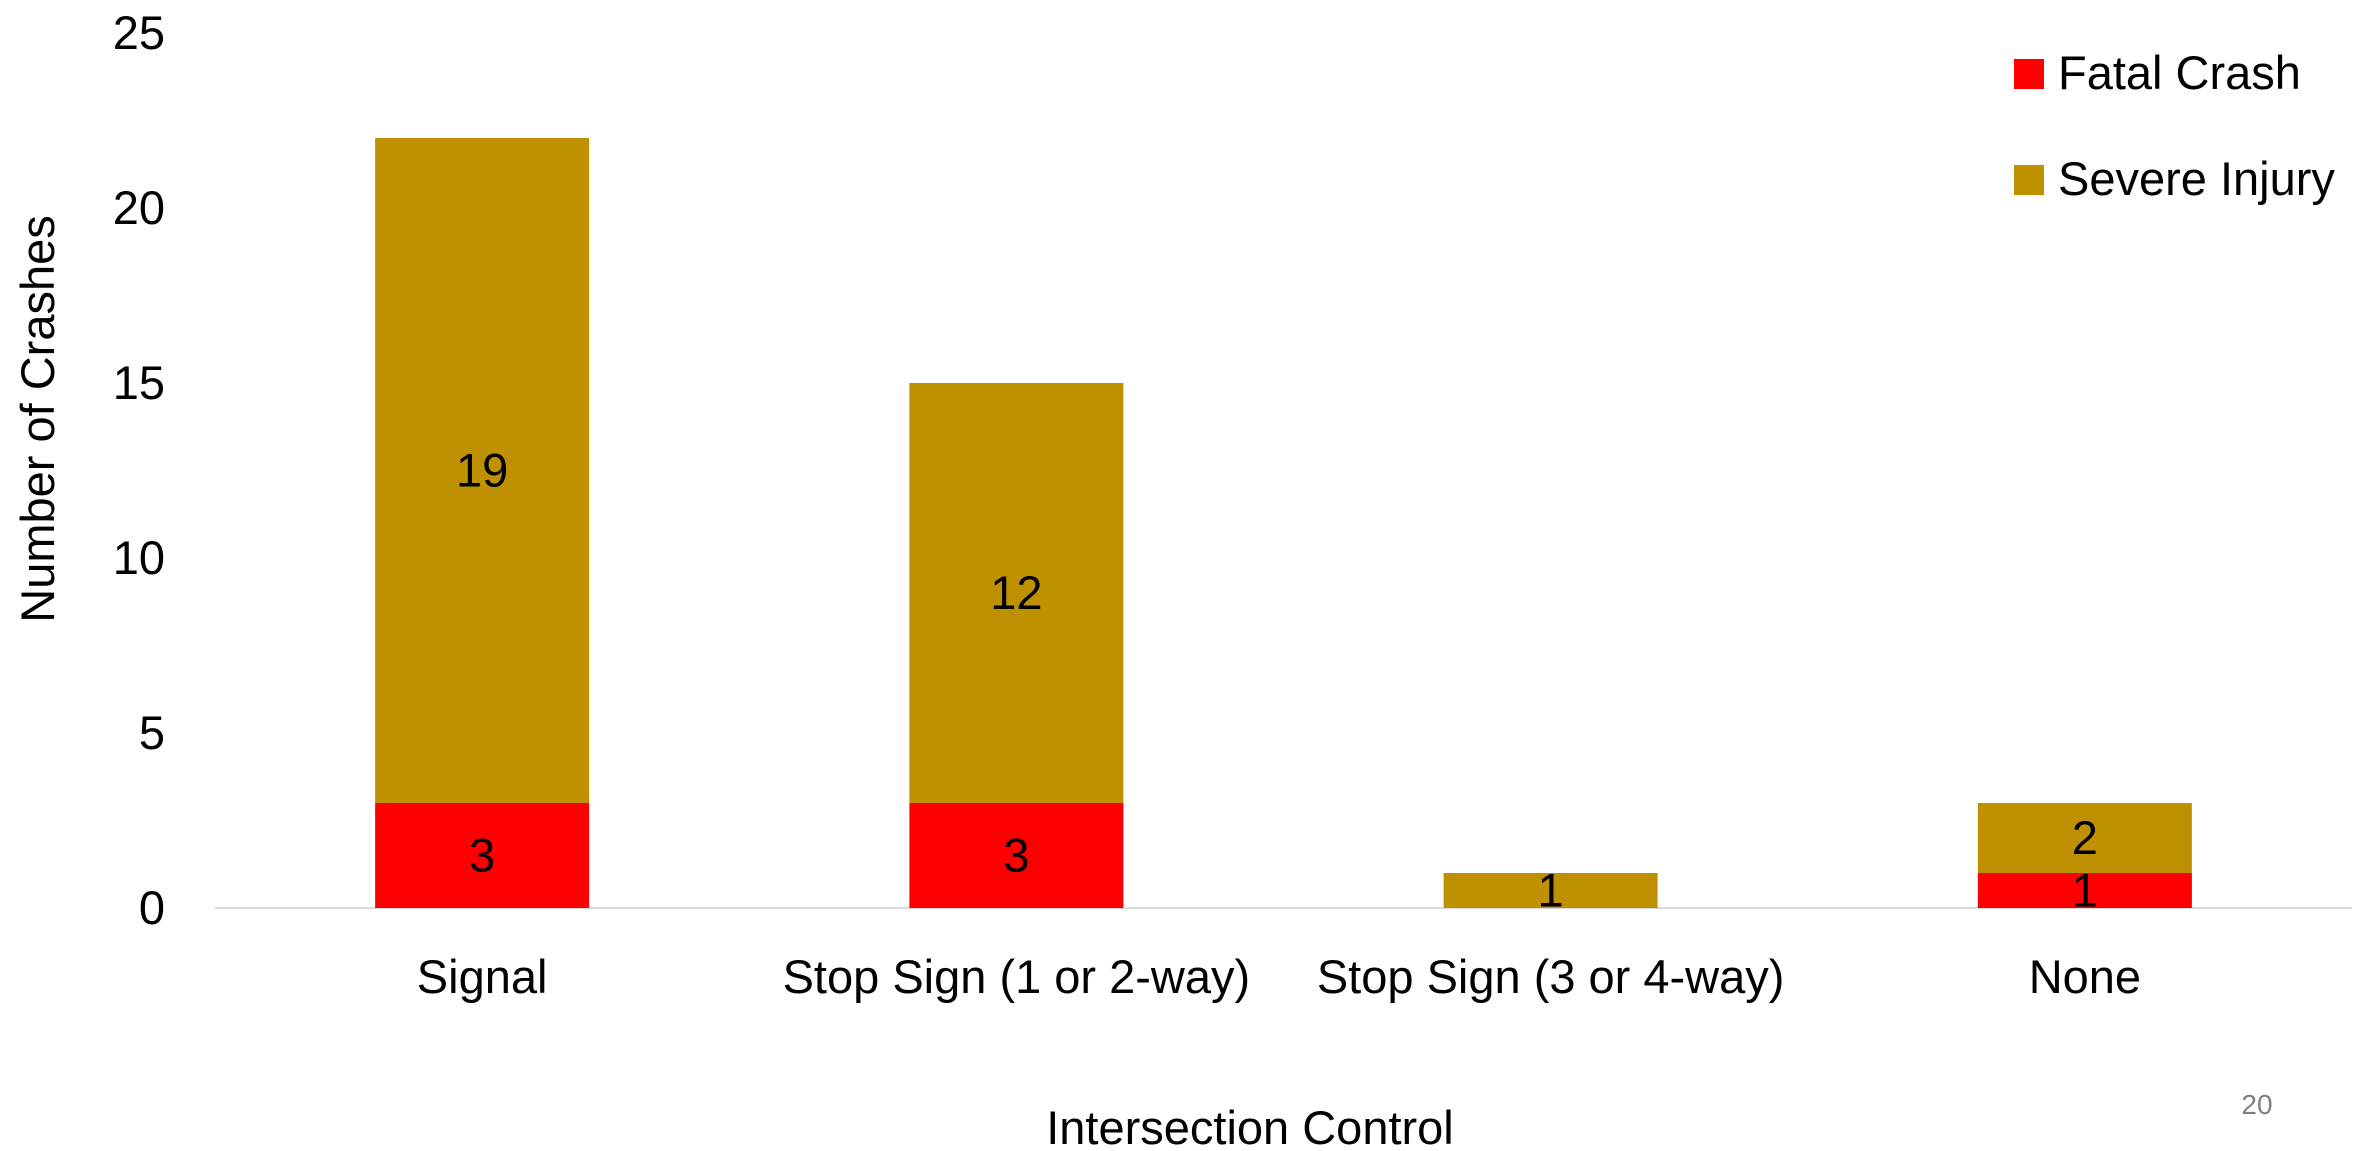  What do you see at coordinates (2179, 72) in the screenshot?
I see `legend-label-fatal-crash: Fatal Crash` at bounding box center [2179, 72].